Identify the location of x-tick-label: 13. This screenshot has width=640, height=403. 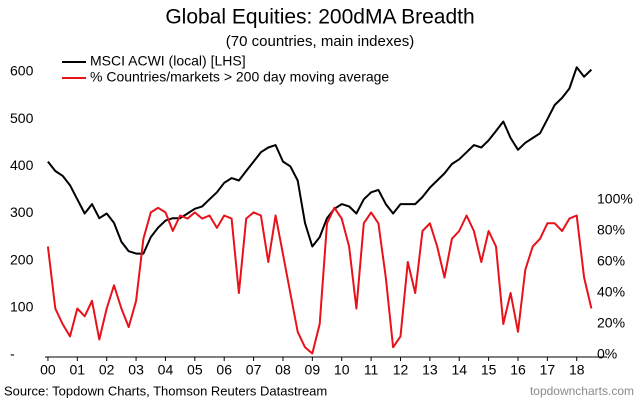
(430, 370).